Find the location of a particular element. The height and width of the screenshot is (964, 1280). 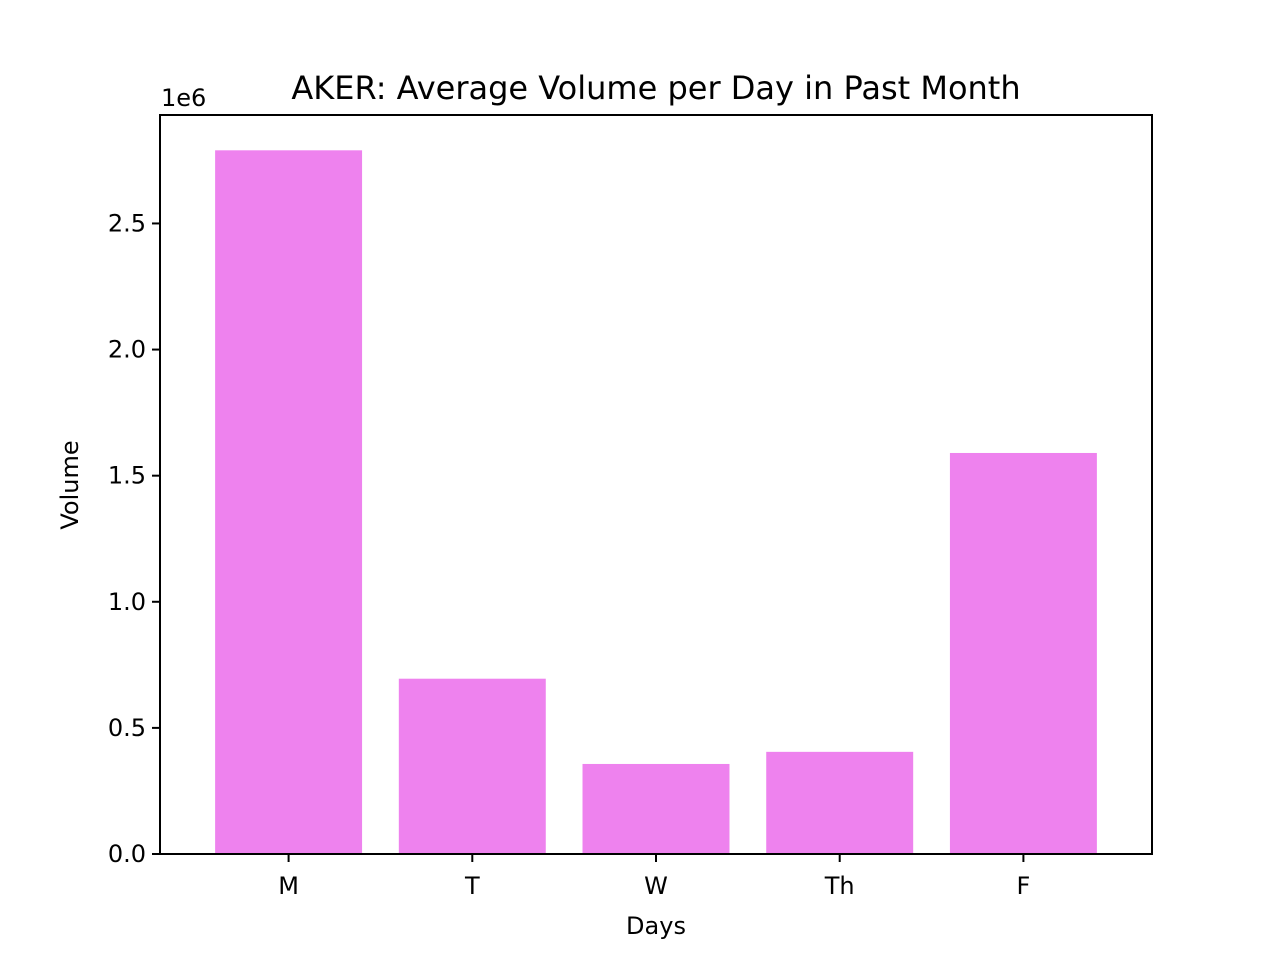

y-tick-label: 0.0 is located at coordinates (127, 854).